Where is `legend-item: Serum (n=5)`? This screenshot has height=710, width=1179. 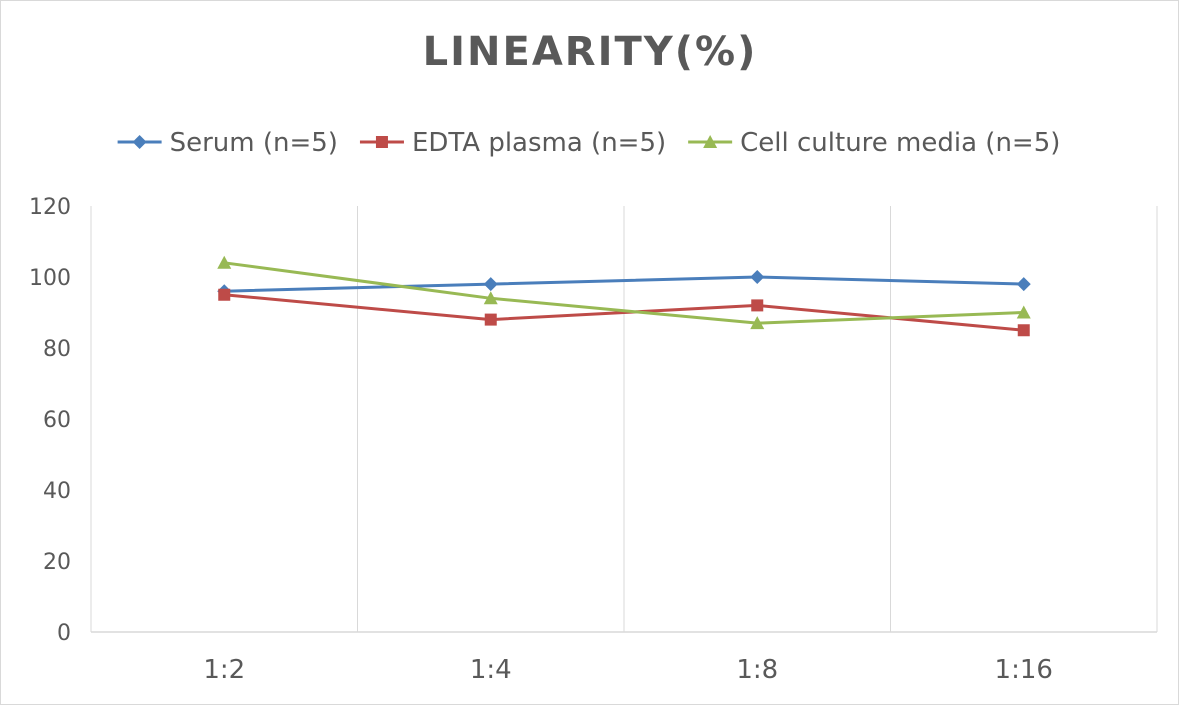
legend-item: Serum (n=5) is located at coordinates (227, 143).